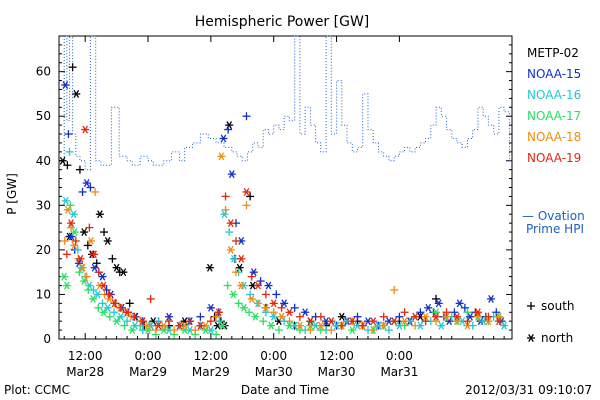 The image size is (600, 400). What do you see at coordinates (43, 294) in the screenshot?
I see `y-tick-label: 10` at bounding box center [43, 294].